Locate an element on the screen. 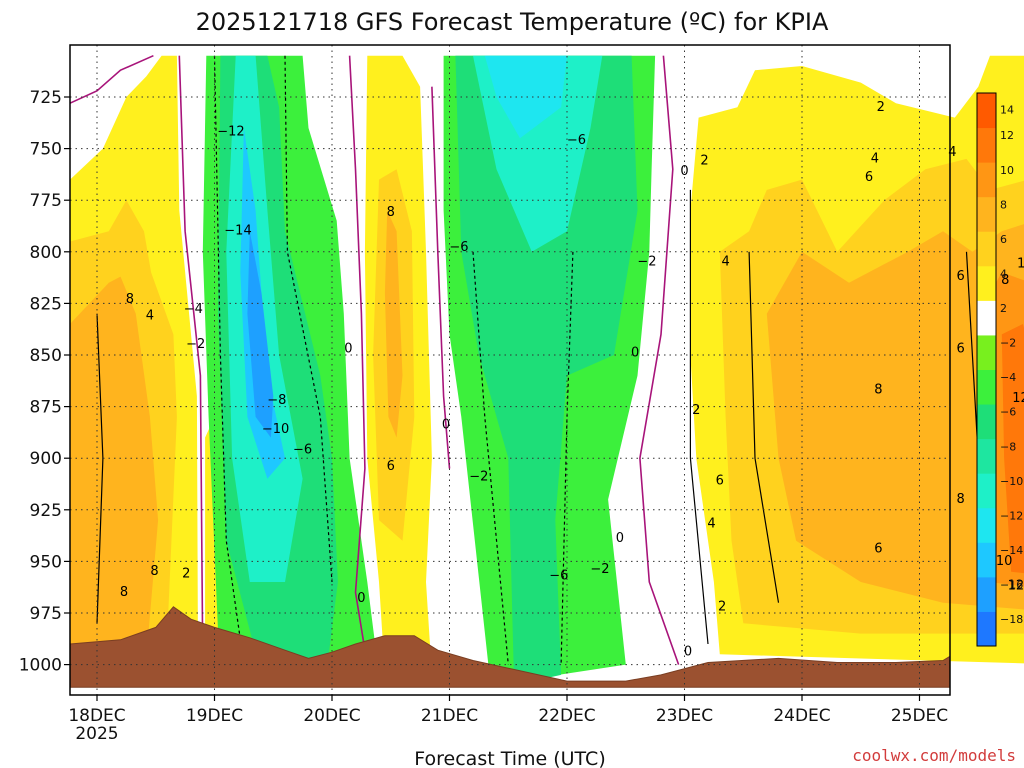 This screenshot has height=768, width=1024. y-tick-label: 875 is located at coordinates (46, 408).